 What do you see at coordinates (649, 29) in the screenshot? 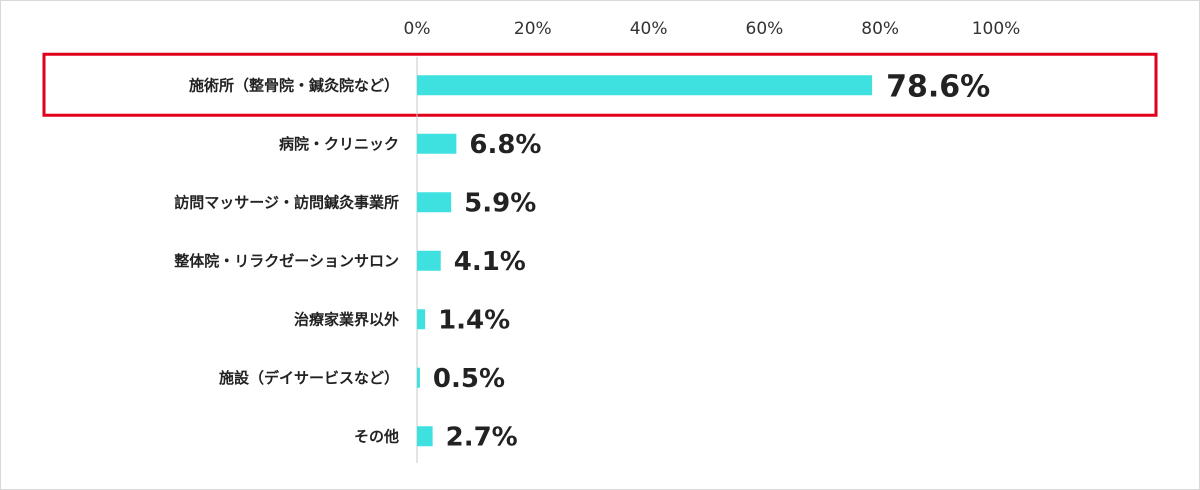
I see `x-tick-label: 40%` at bounding box center [649, 29].